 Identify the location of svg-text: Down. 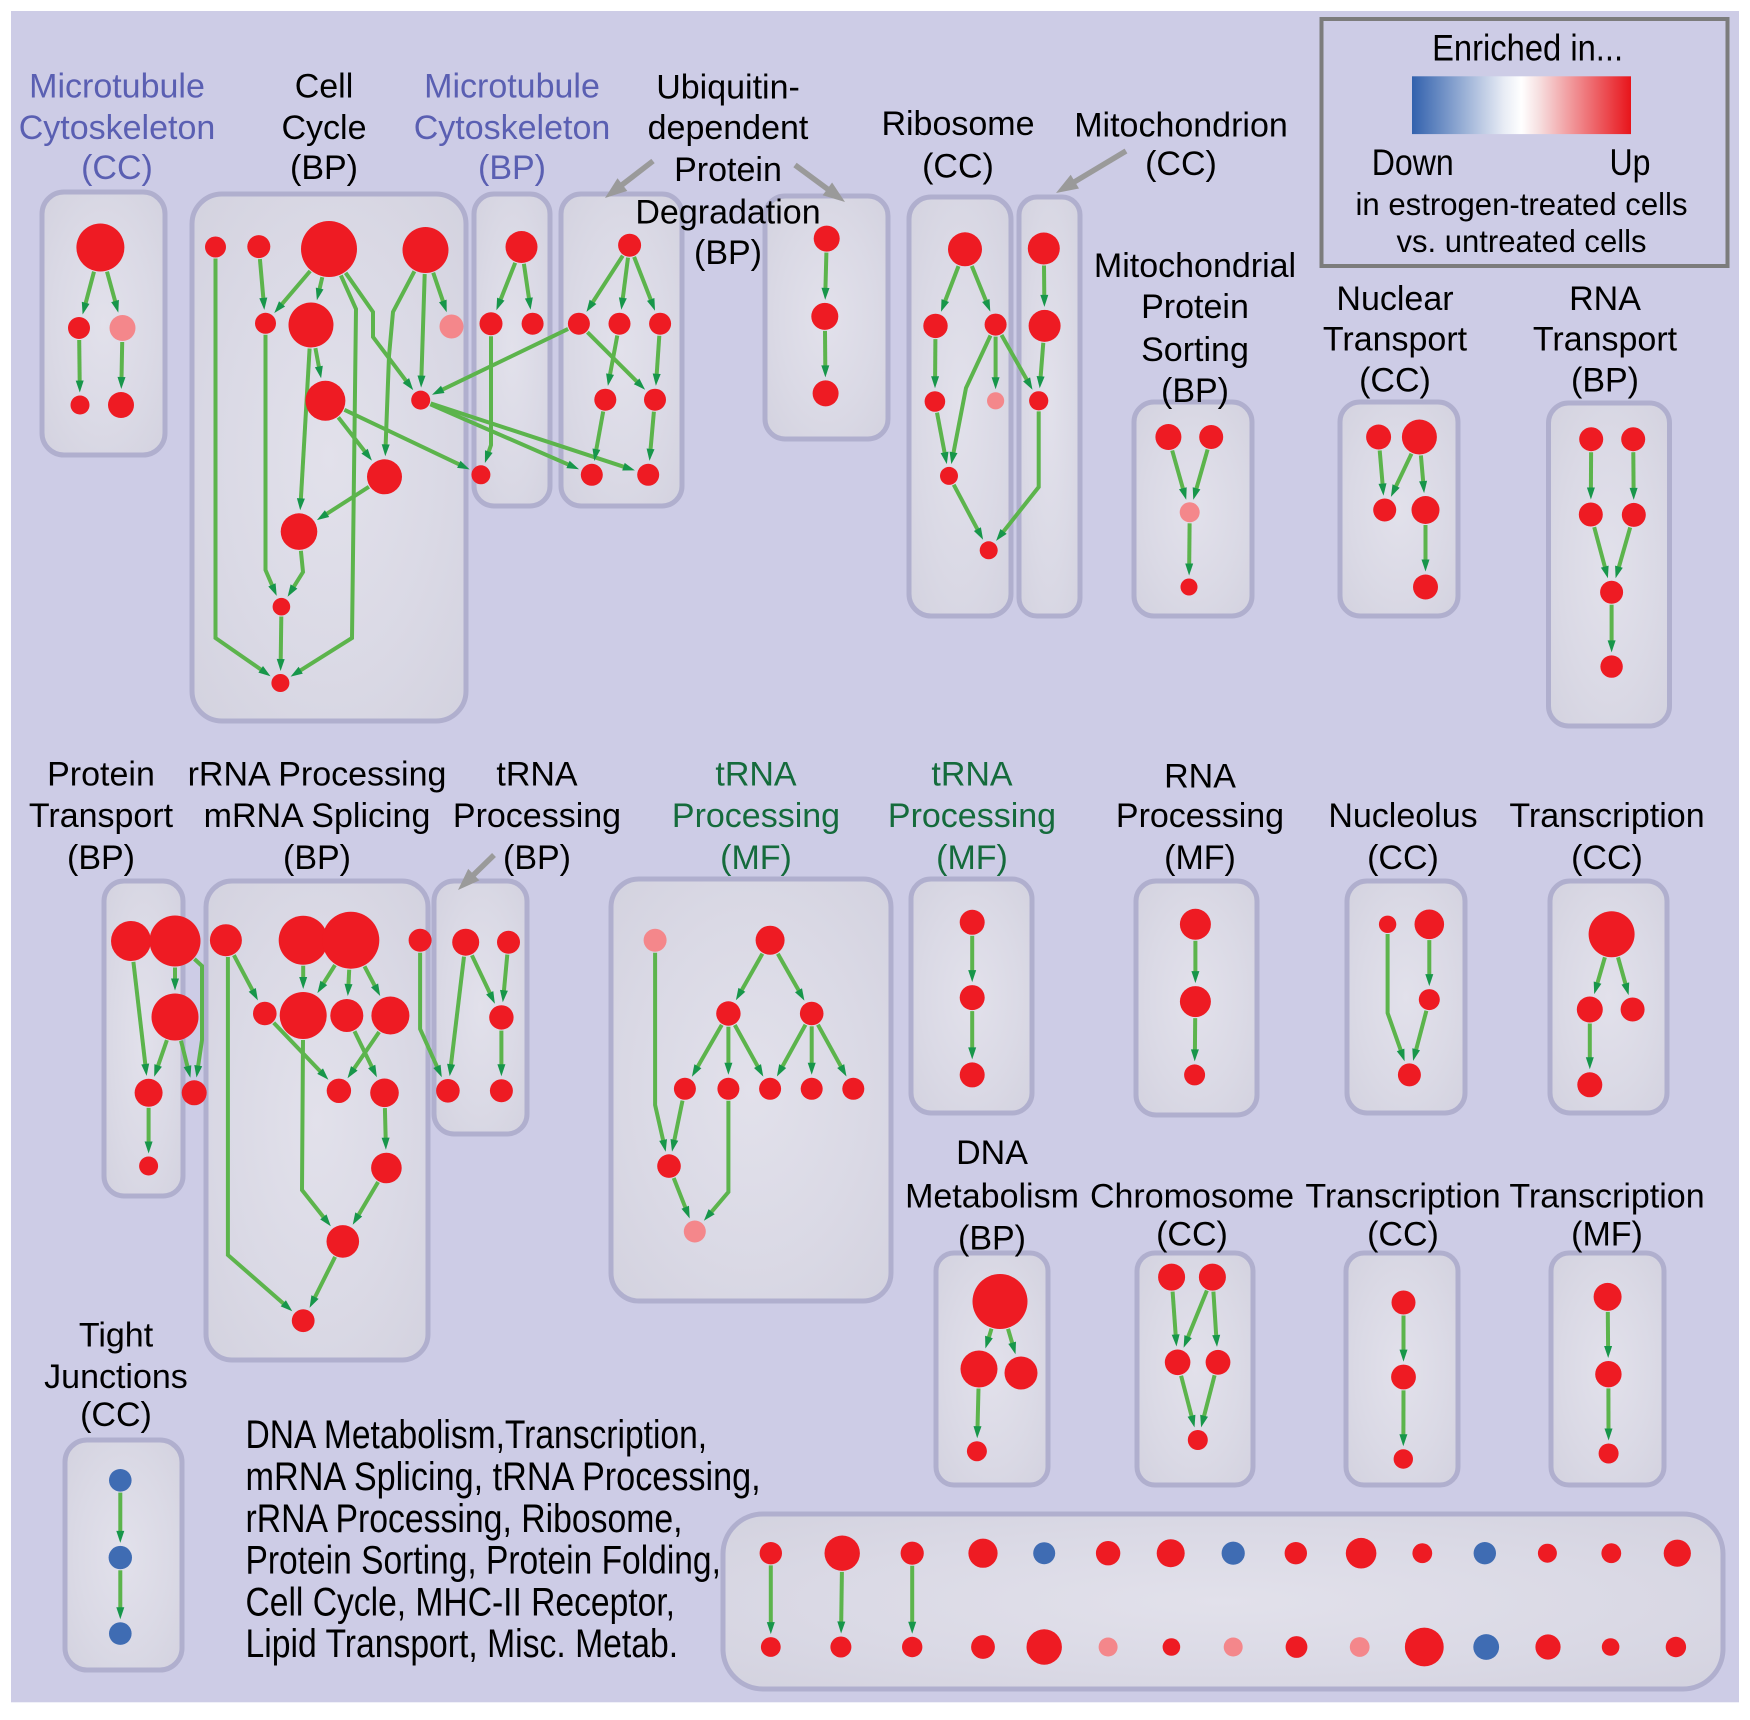
(1413, 162).